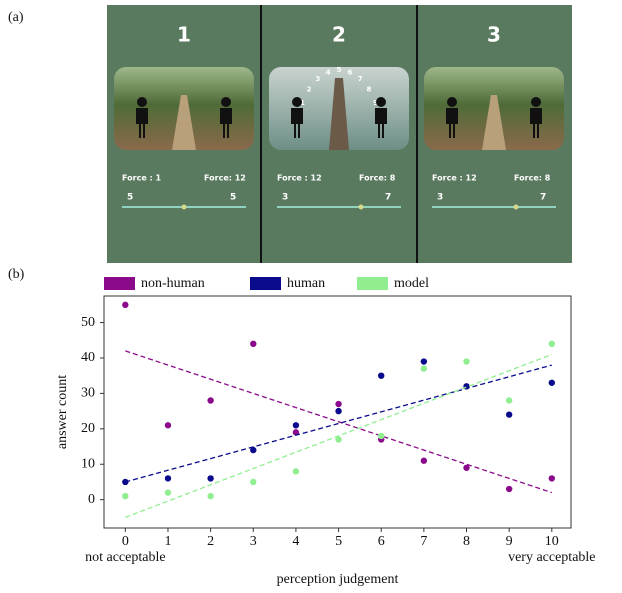 The image size is (622, 593). Describe the element at coordinates (328, 72) in the screenshot. I see `image-label: 4` at that location.